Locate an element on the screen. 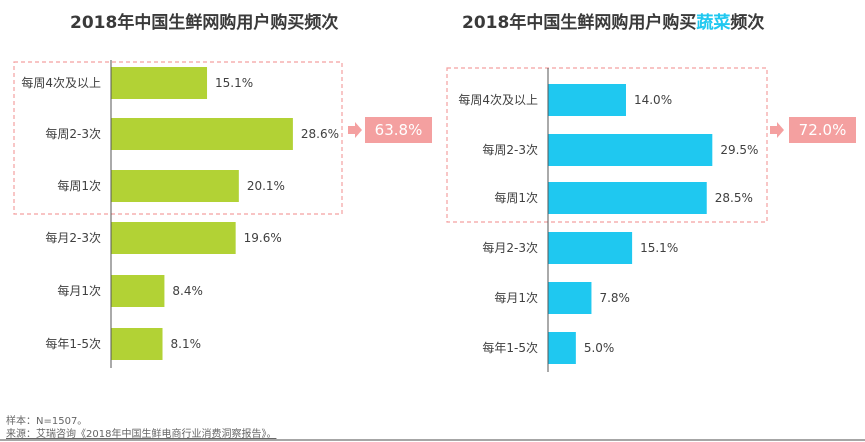 This screenshot has height=442, width=865. data-label: 28.6% is located at coordinates (320, 134).